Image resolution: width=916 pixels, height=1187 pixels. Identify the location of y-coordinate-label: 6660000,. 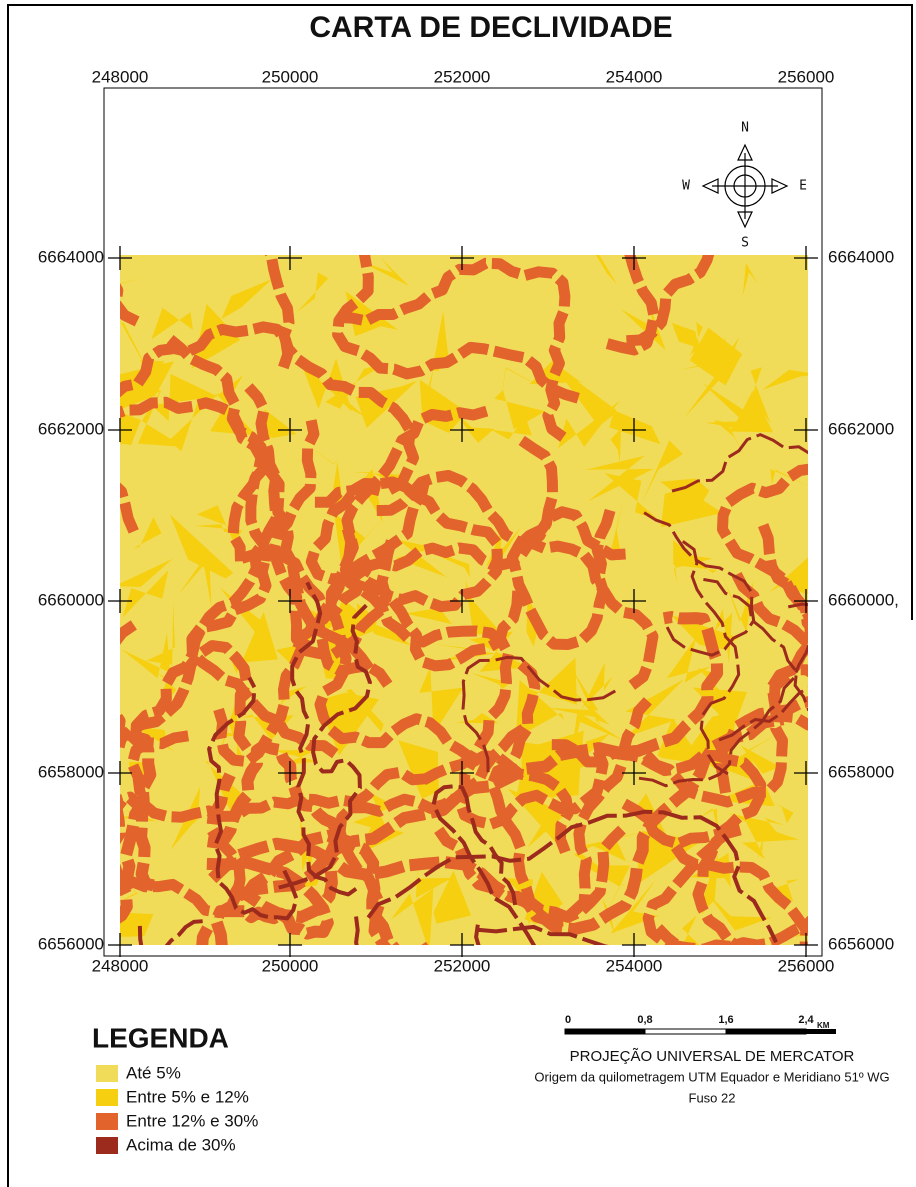
(863, 599).